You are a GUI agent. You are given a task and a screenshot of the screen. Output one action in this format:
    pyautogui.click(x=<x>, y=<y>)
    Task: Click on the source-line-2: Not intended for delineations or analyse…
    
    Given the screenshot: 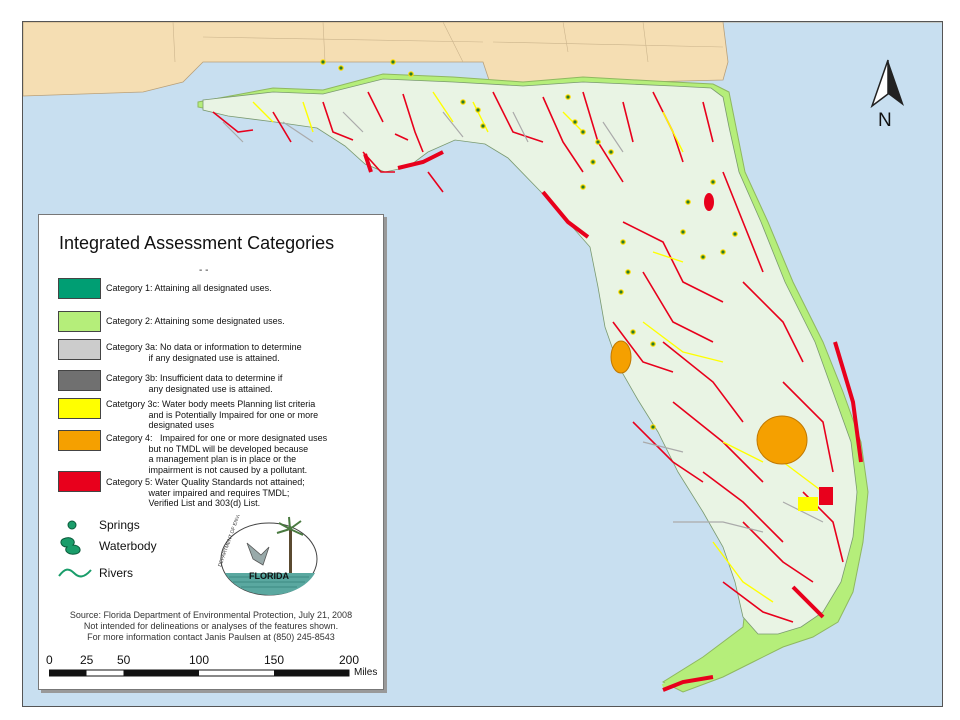 What is the action you would take?
    pyautogui.click(x=211, y=626)
    